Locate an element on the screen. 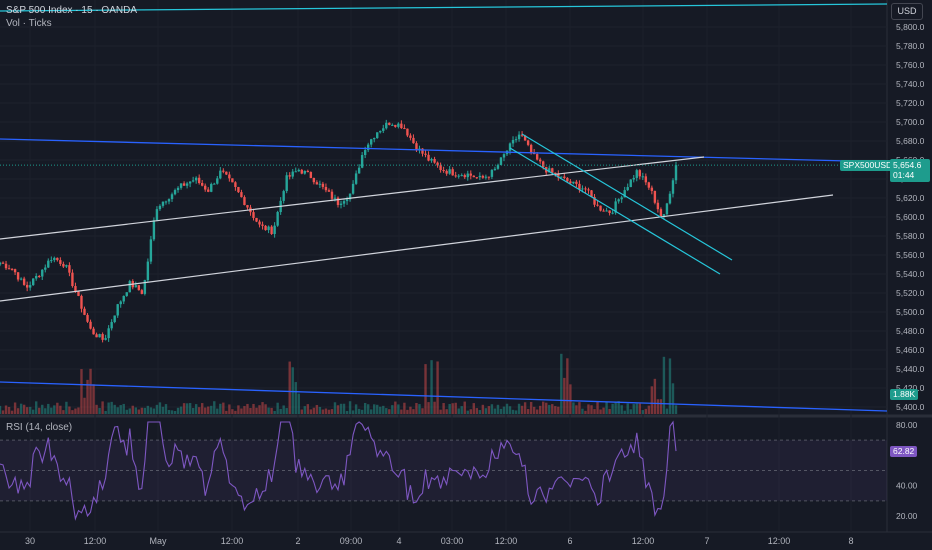 The image size is (932, 550). last-price-tag: 5,654.6 01:44 is located at coordinates (910, 170).